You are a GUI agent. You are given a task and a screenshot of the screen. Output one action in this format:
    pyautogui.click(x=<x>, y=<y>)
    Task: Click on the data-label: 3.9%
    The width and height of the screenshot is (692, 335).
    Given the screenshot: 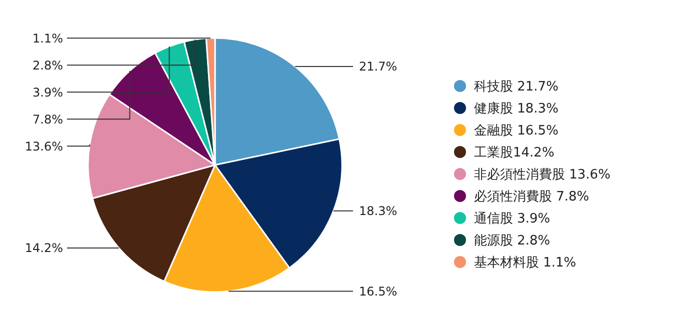 What is the action you would take?
    pyautogui.click(x=47, y=92)
    